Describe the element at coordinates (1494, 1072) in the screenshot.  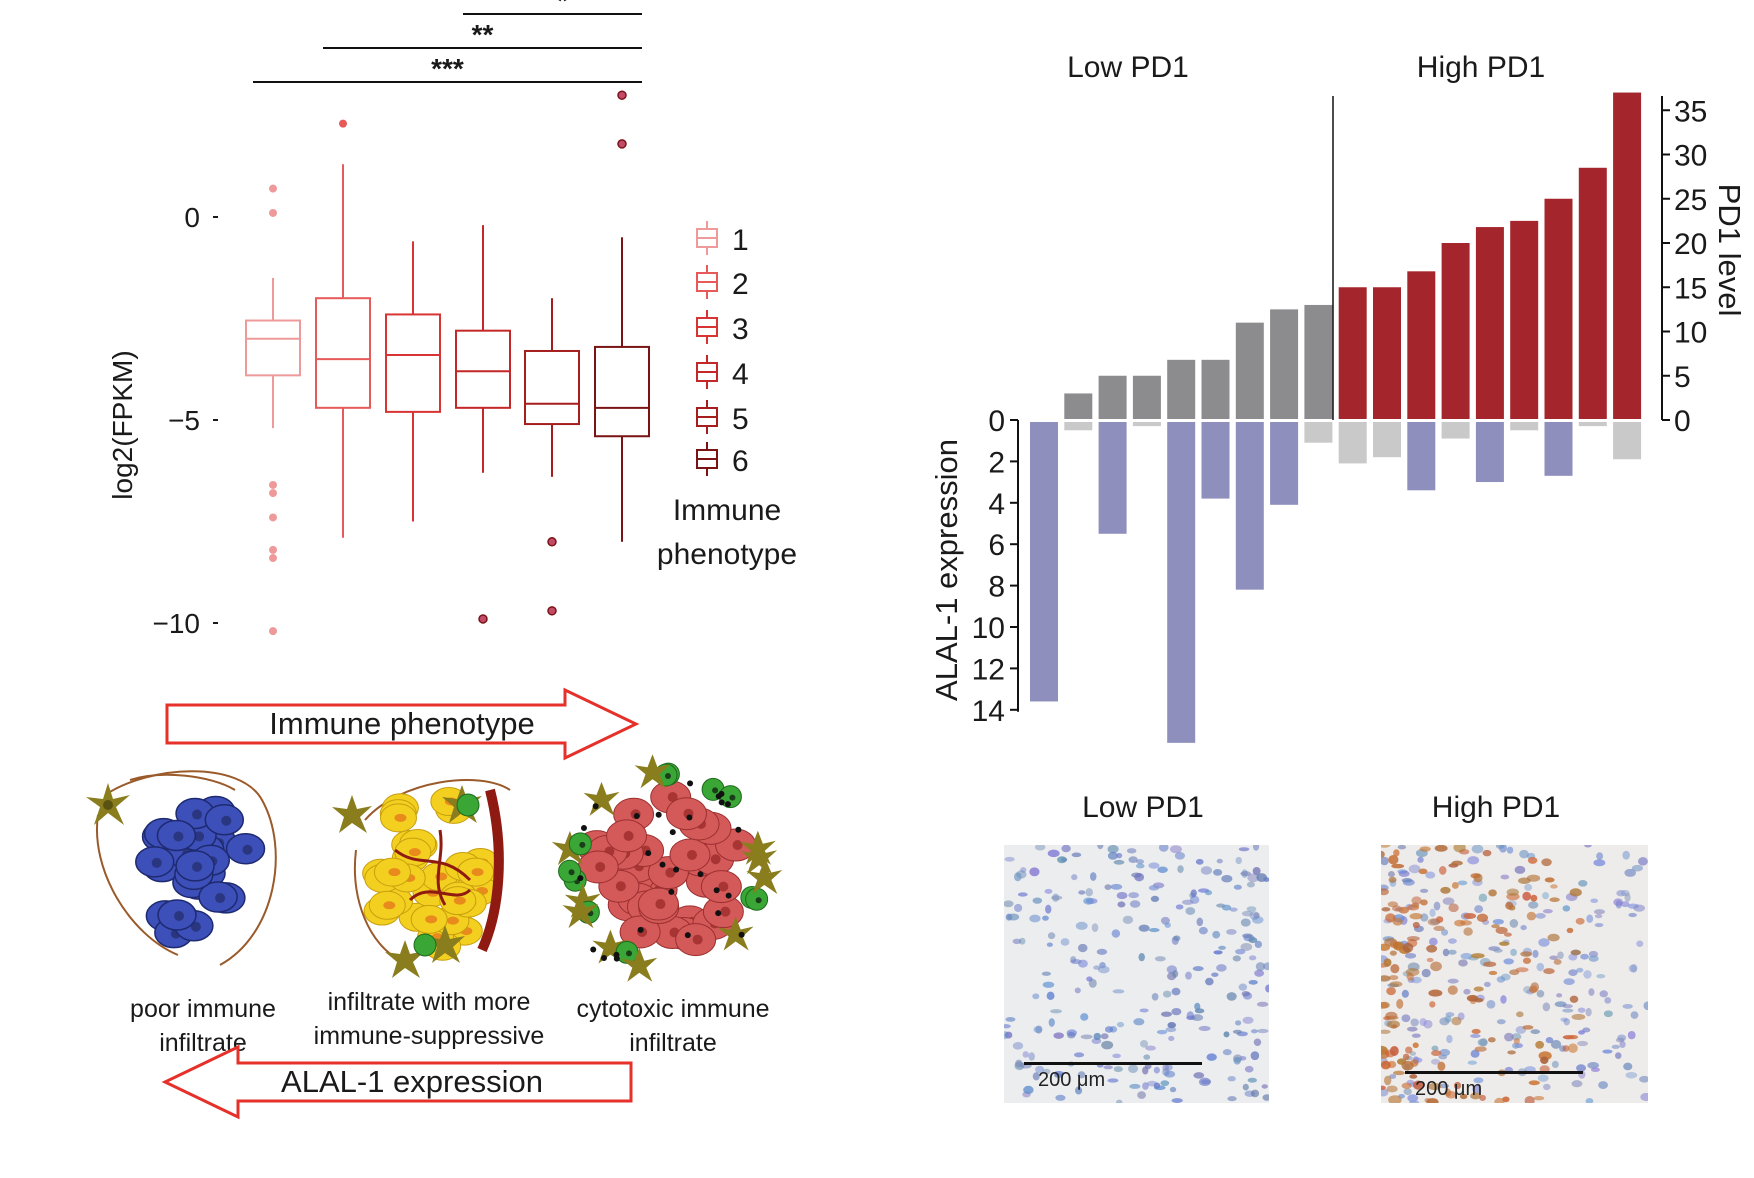
I see `scale-bar-high` at that location.